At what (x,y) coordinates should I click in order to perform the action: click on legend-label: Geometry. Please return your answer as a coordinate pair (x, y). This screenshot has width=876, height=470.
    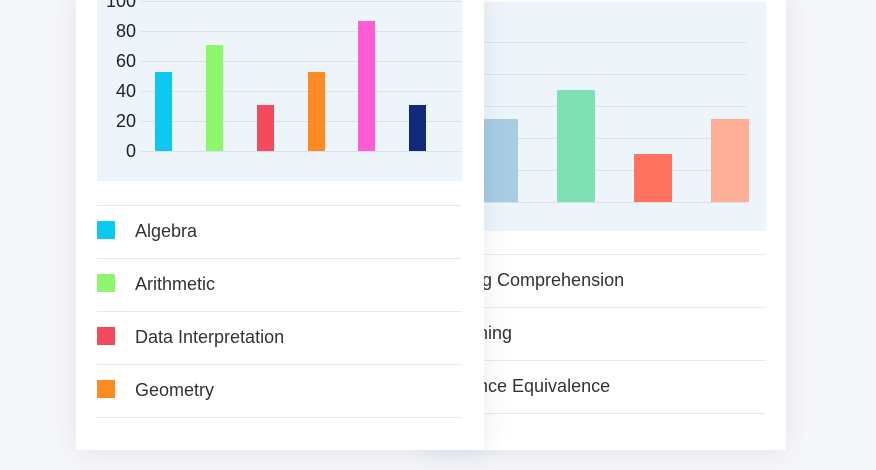
    Looking at the image, I should click on (175, 390).